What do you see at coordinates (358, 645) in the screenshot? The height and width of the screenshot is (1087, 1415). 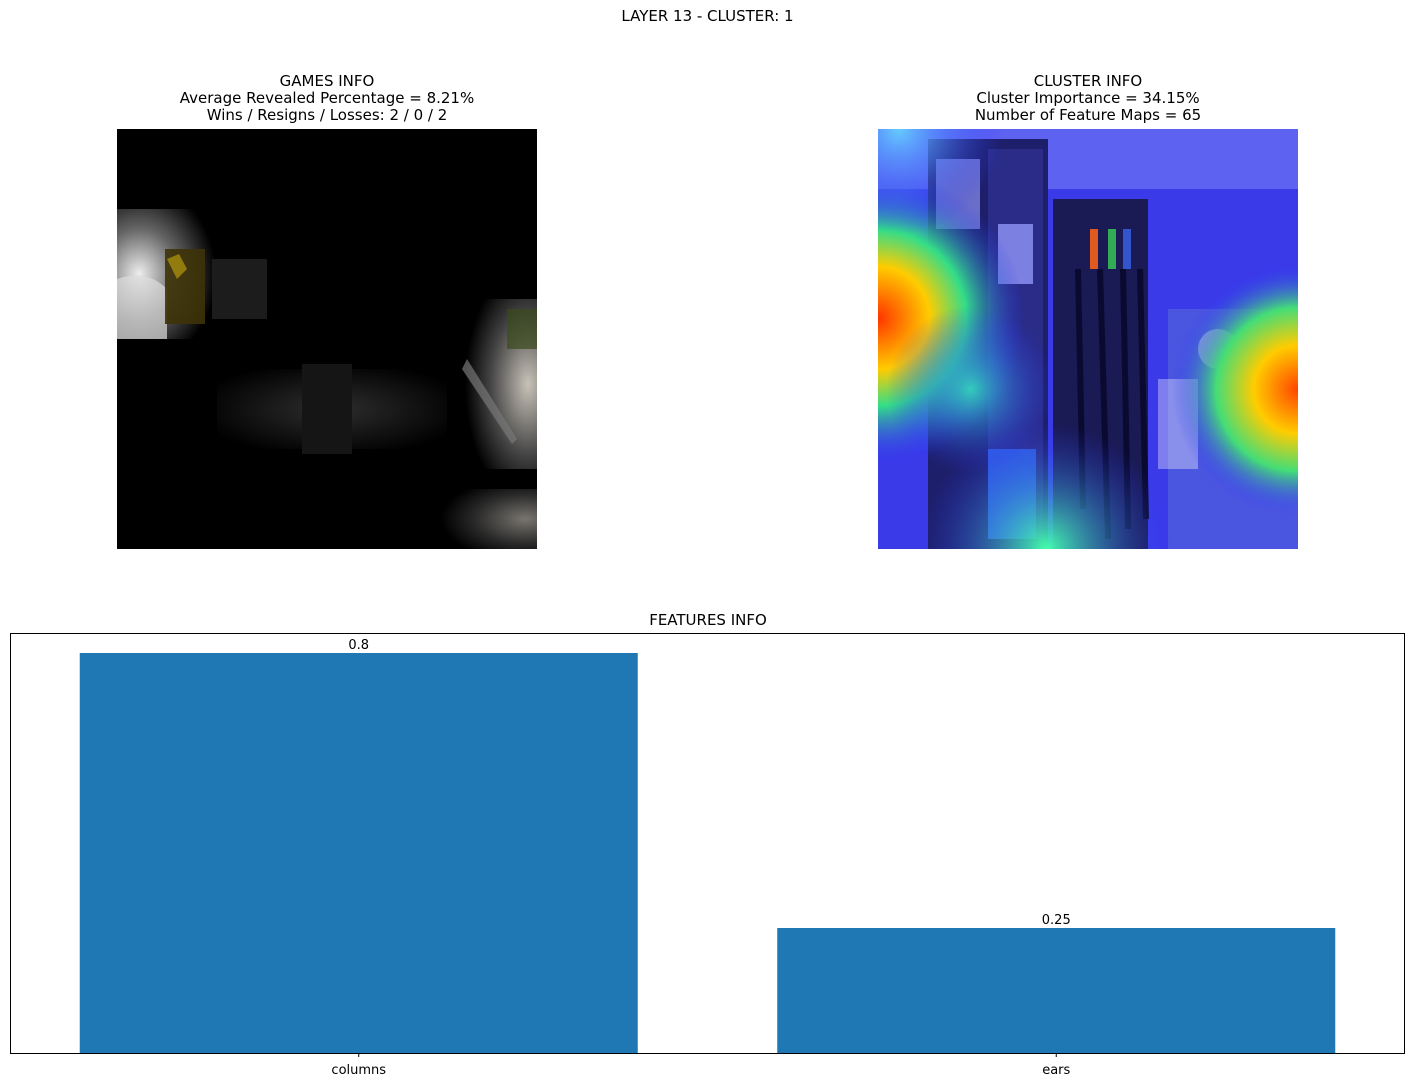 I see `data-label-columns: 0.8` at bounding box center [358, 645].